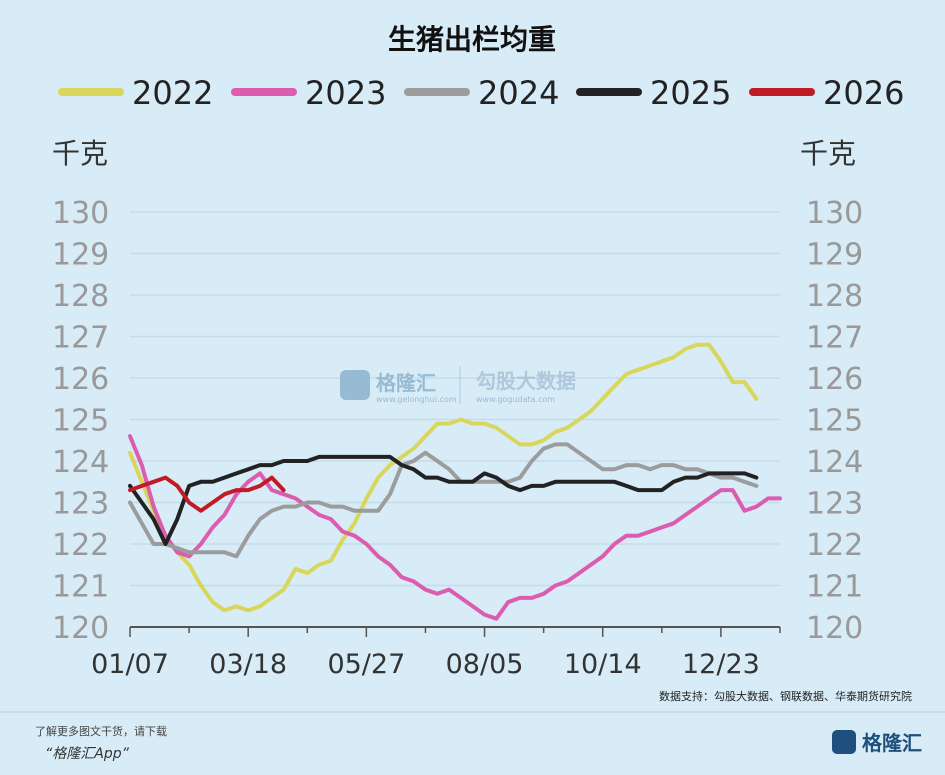 The width and height of the screenshot is (945, 775). What do you see at coordinates (80, 379) in the screenshot?
I see `y-tick-label-left: 126` at bounding box center [80, 379].